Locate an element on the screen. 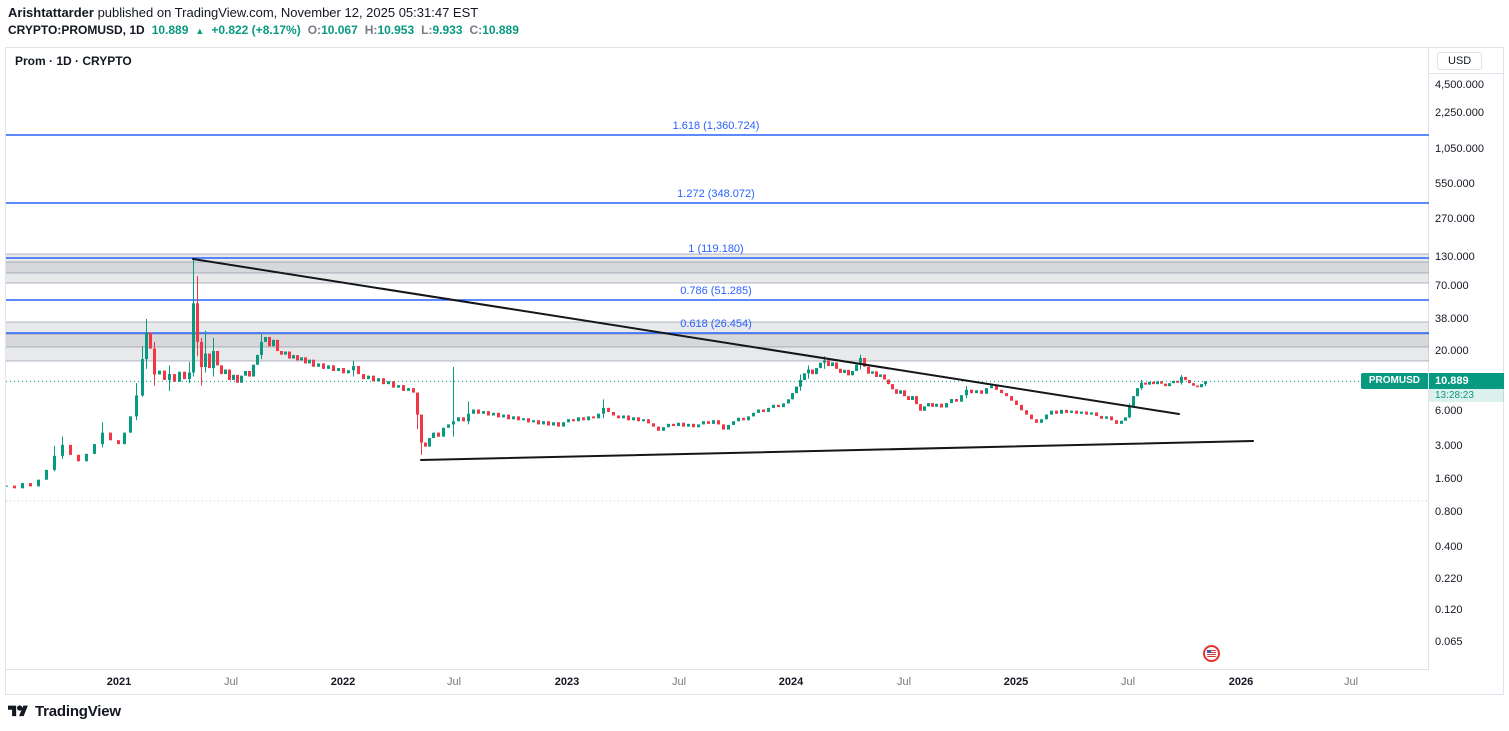 This screenshot has height=731, width=1509. last-price: 10.889 is located at coordinates (170, 30).